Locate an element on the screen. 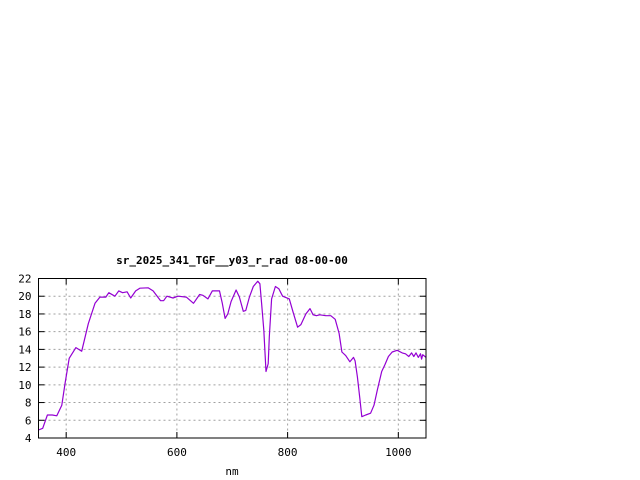 The image size is (640, 480). chart-title: sr_2025_341_TGF__y03_r_rad 08-00-00 is located at coordinates (232, 260).